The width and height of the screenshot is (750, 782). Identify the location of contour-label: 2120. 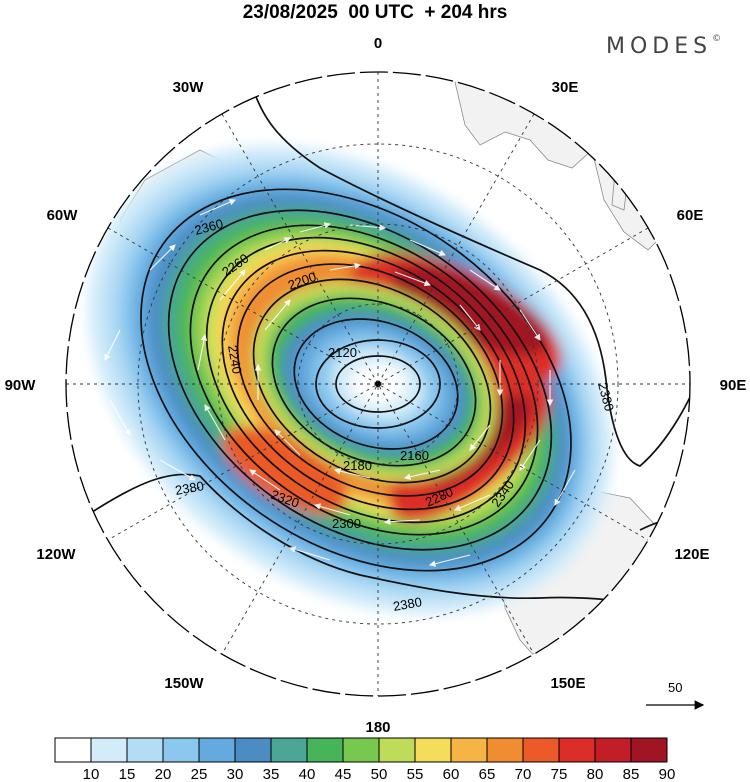
(342, 352).